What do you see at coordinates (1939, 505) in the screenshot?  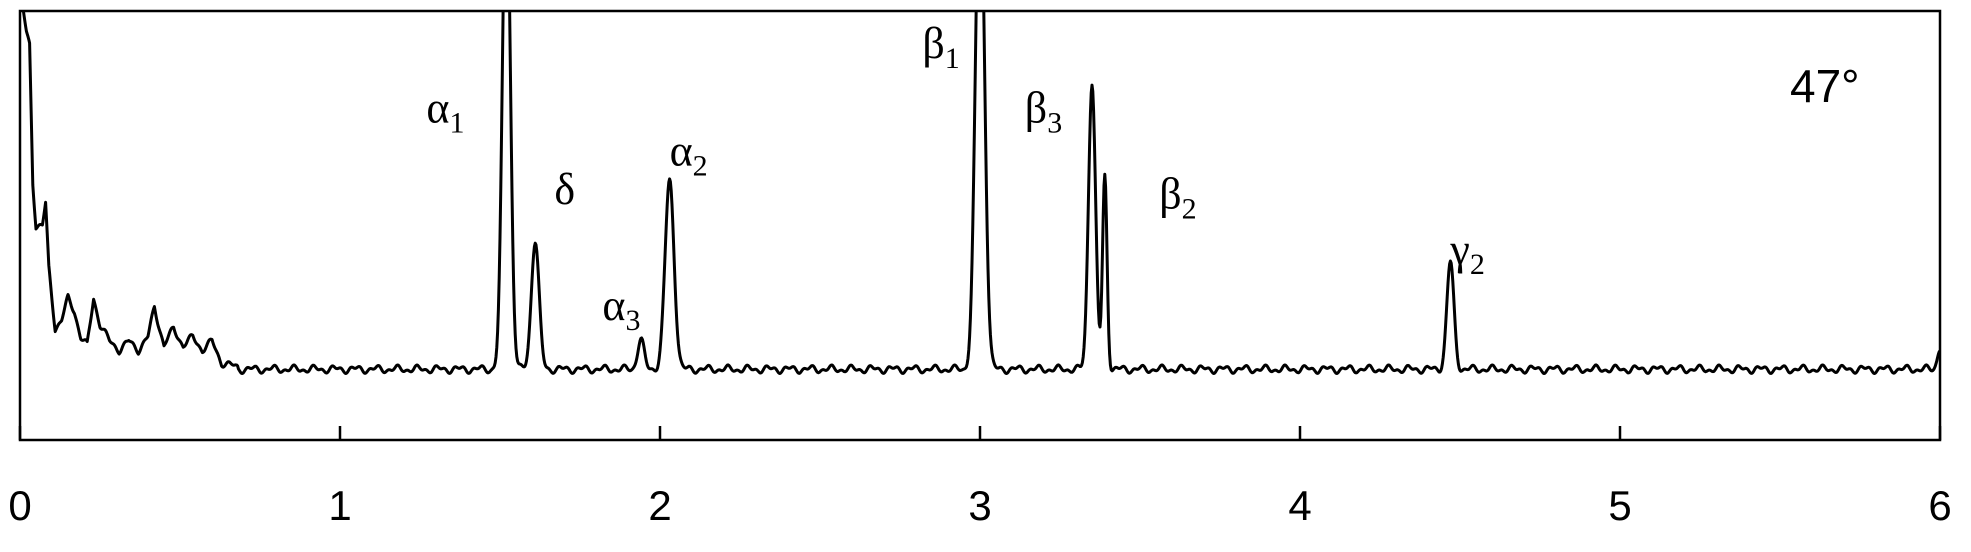 I see `x-tick-label: 6` at bounding box center [1939, 505].